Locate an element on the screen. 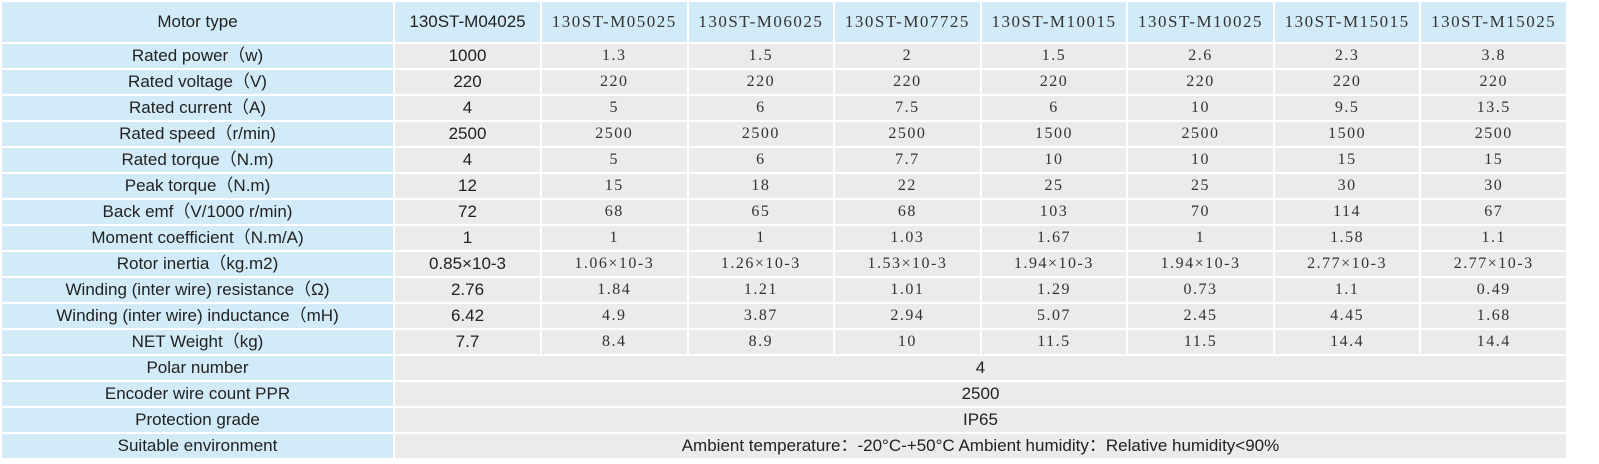  common-value: 4 is located at coordinates (980, 368).